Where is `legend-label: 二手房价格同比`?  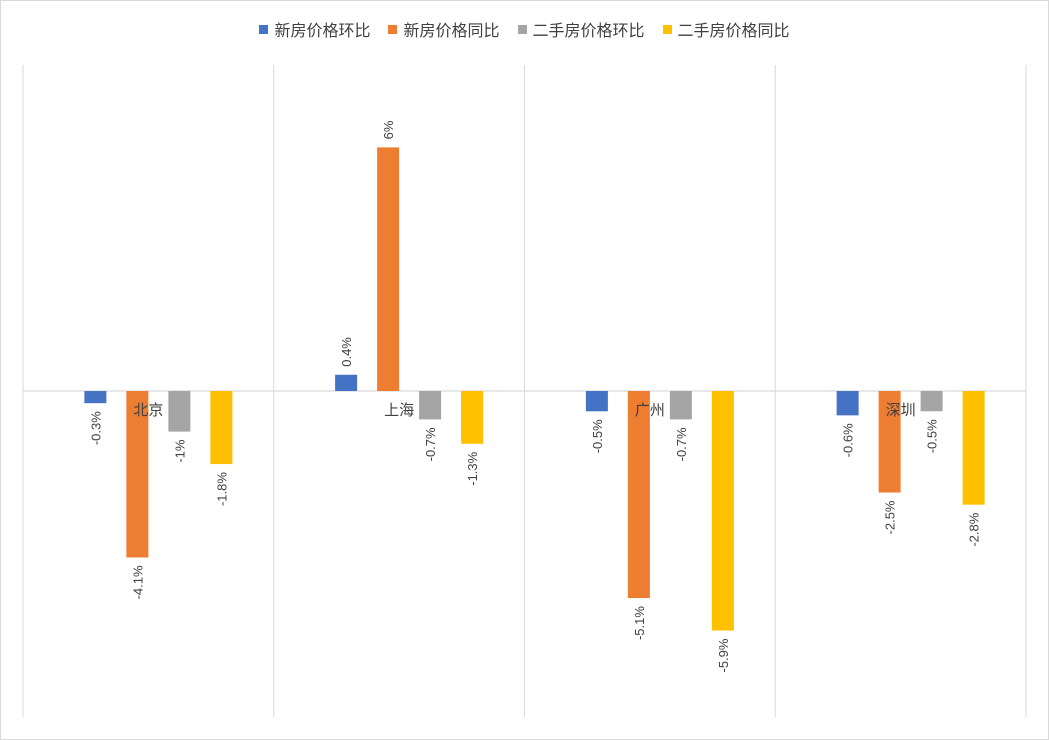 legend-label: 二手房价格同比 is located at coordinates (733, 30).